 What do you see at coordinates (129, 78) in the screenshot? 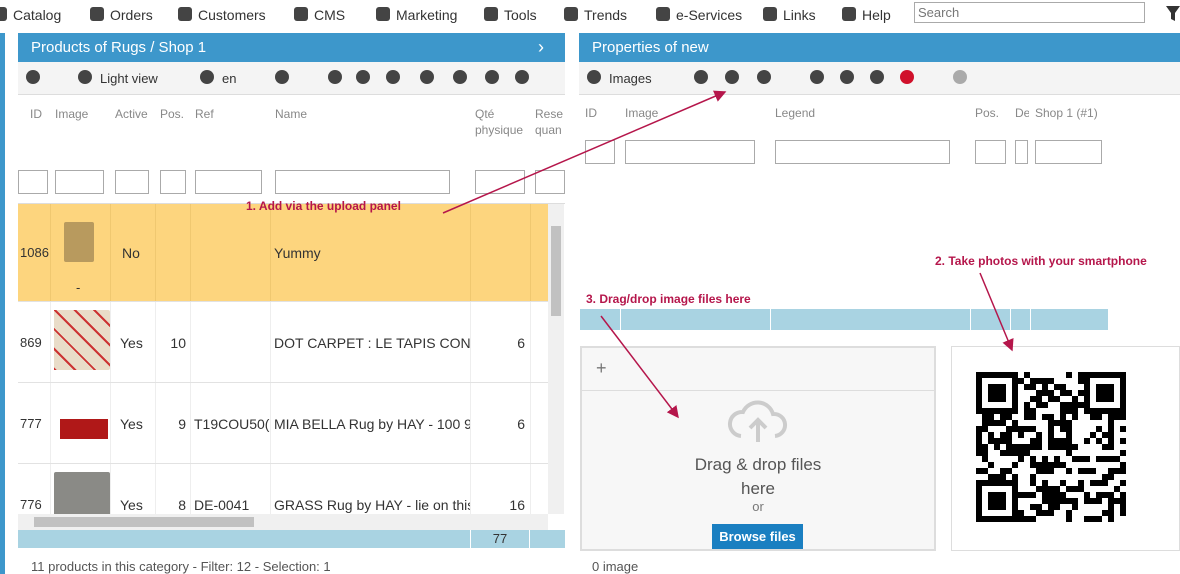
I see `view-select: Light view` at bounding box center [129, 78].